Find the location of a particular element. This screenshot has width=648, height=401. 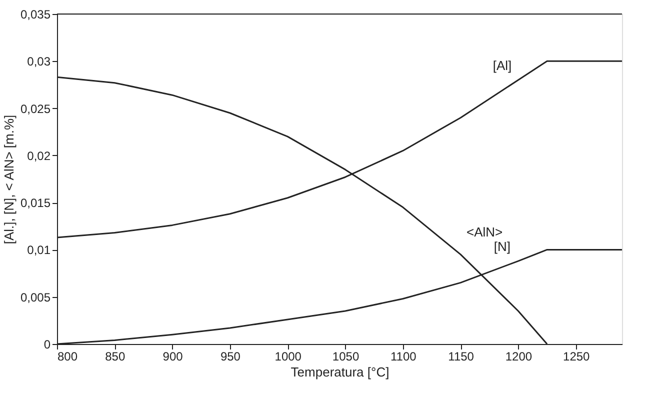

x-tick-label: 1200 is located at coordinates (518, 357).